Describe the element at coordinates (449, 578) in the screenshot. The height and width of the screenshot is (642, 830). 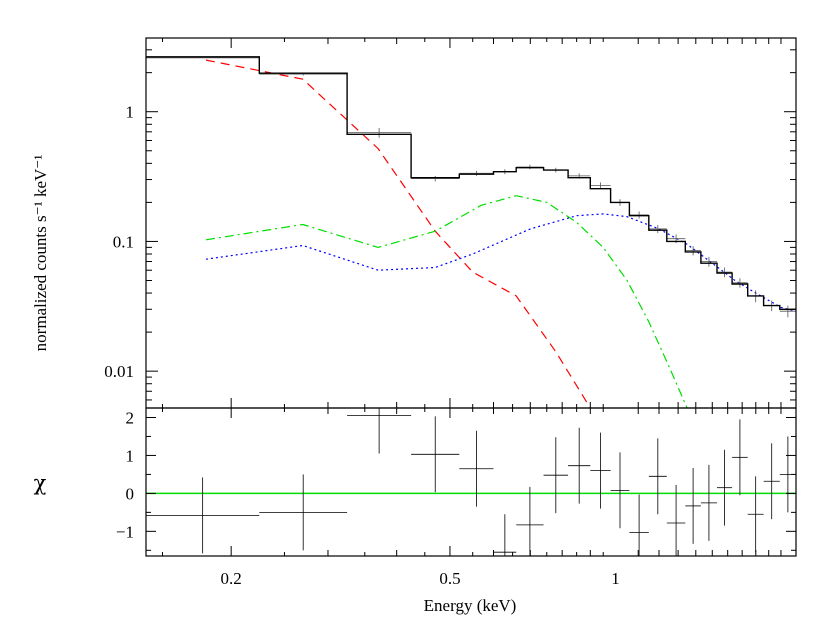
I see `x-tick-label: 0.5` at that location.